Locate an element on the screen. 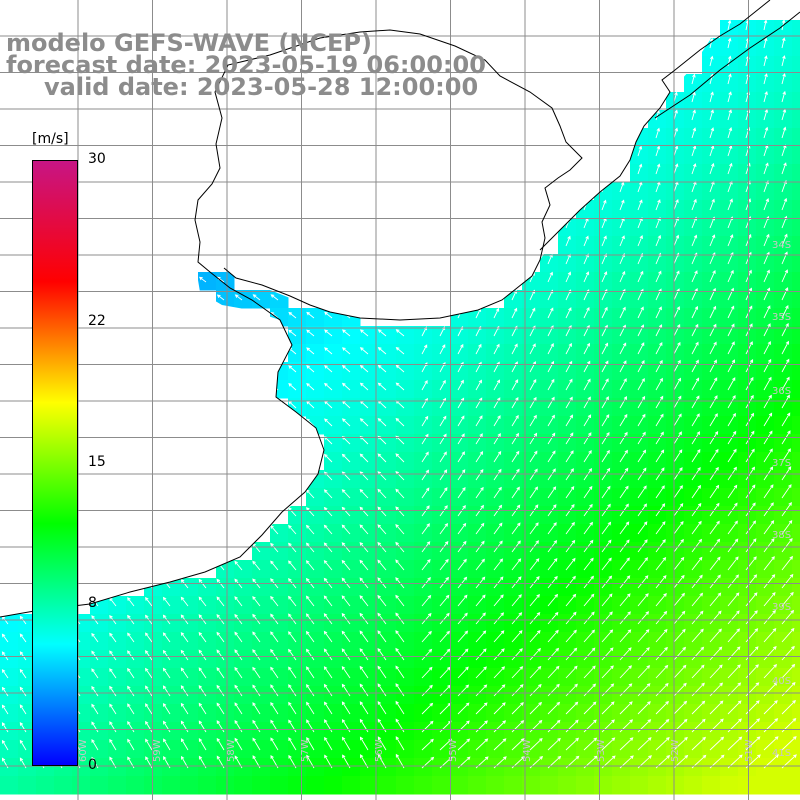 This screenshot has width=800, height=800. lon-label: 59W is located at coordinates (157, 750).